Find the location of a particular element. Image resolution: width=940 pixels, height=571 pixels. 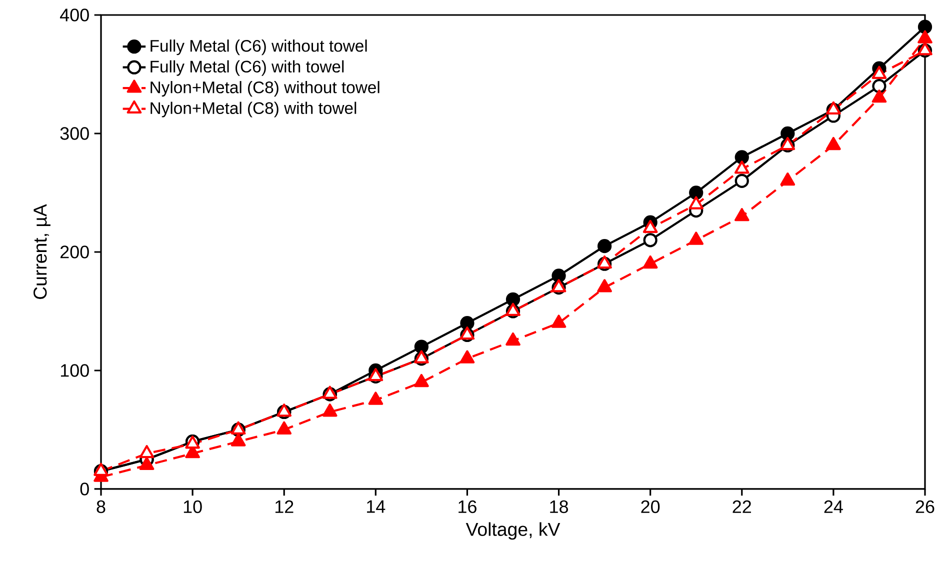

x-tick-label: 8 is located at coordinates (101, 507).